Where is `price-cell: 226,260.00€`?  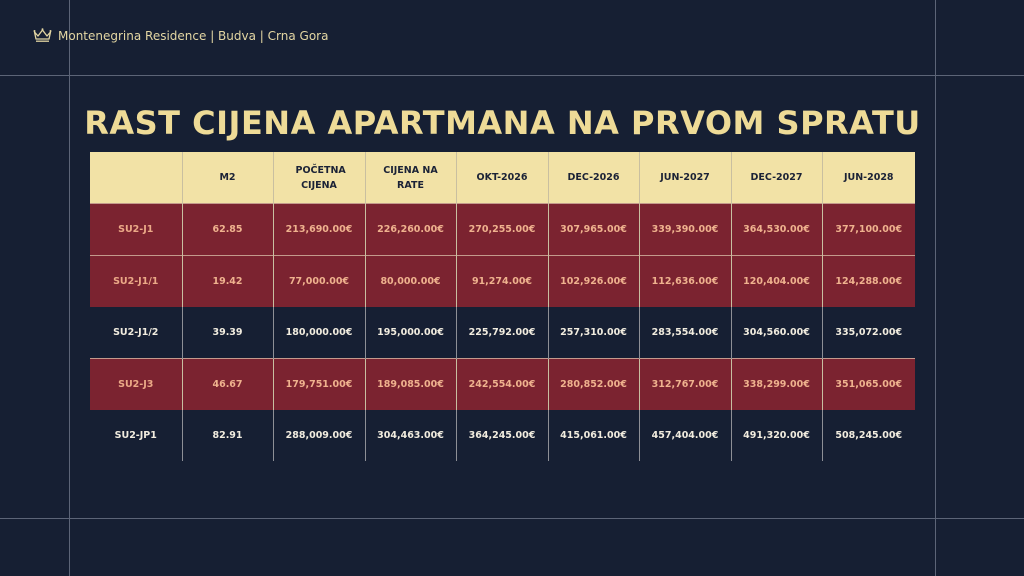 price-cell: 226,260.00€ is located at coordinates (410, 229).